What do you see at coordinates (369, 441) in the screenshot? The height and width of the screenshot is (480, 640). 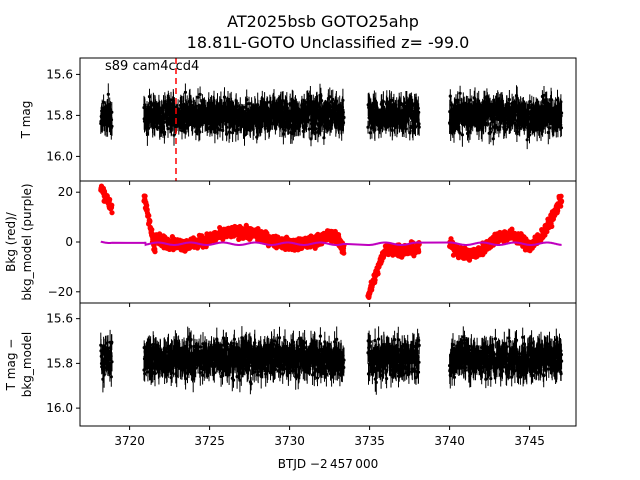 I see `x-tick-label: 3735` at bounding box center [369, 441].